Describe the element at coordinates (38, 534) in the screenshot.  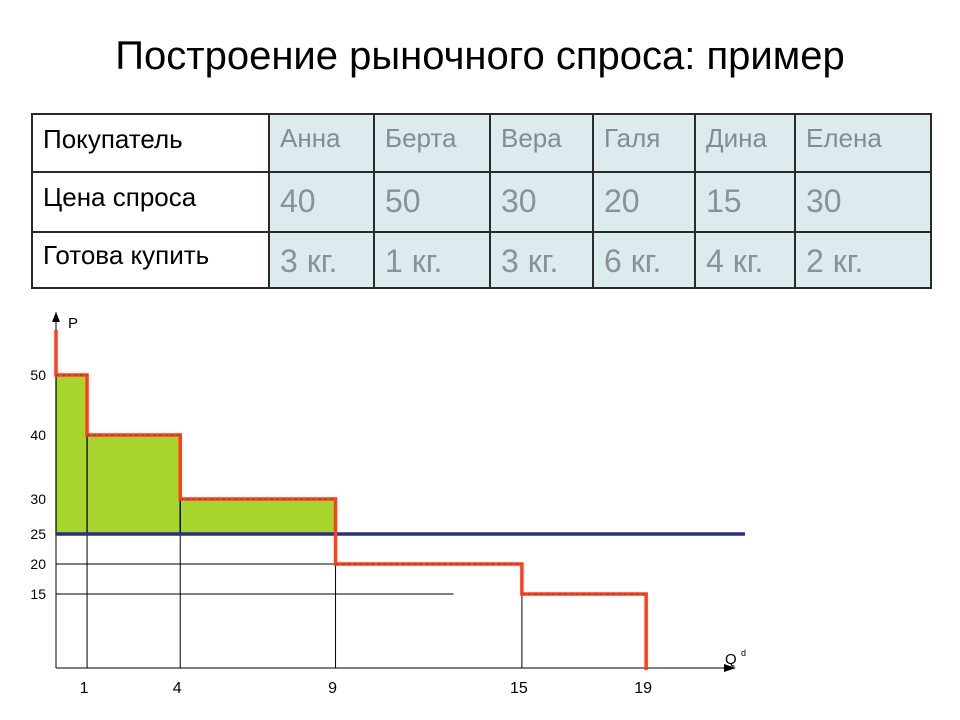
I see `y-tick-label: 25` at that location.